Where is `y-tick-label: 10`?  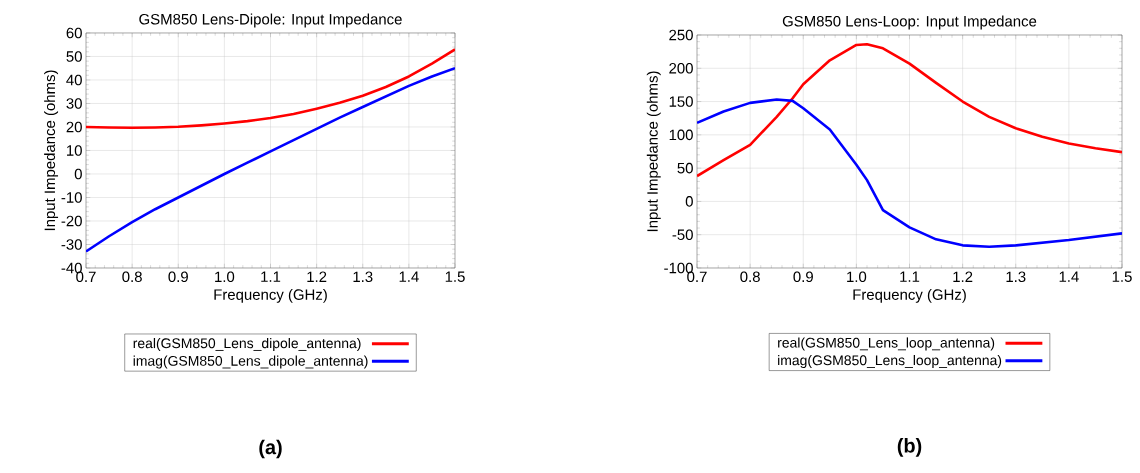
y-tick-label: 10 is located at coordinates (74, 150).